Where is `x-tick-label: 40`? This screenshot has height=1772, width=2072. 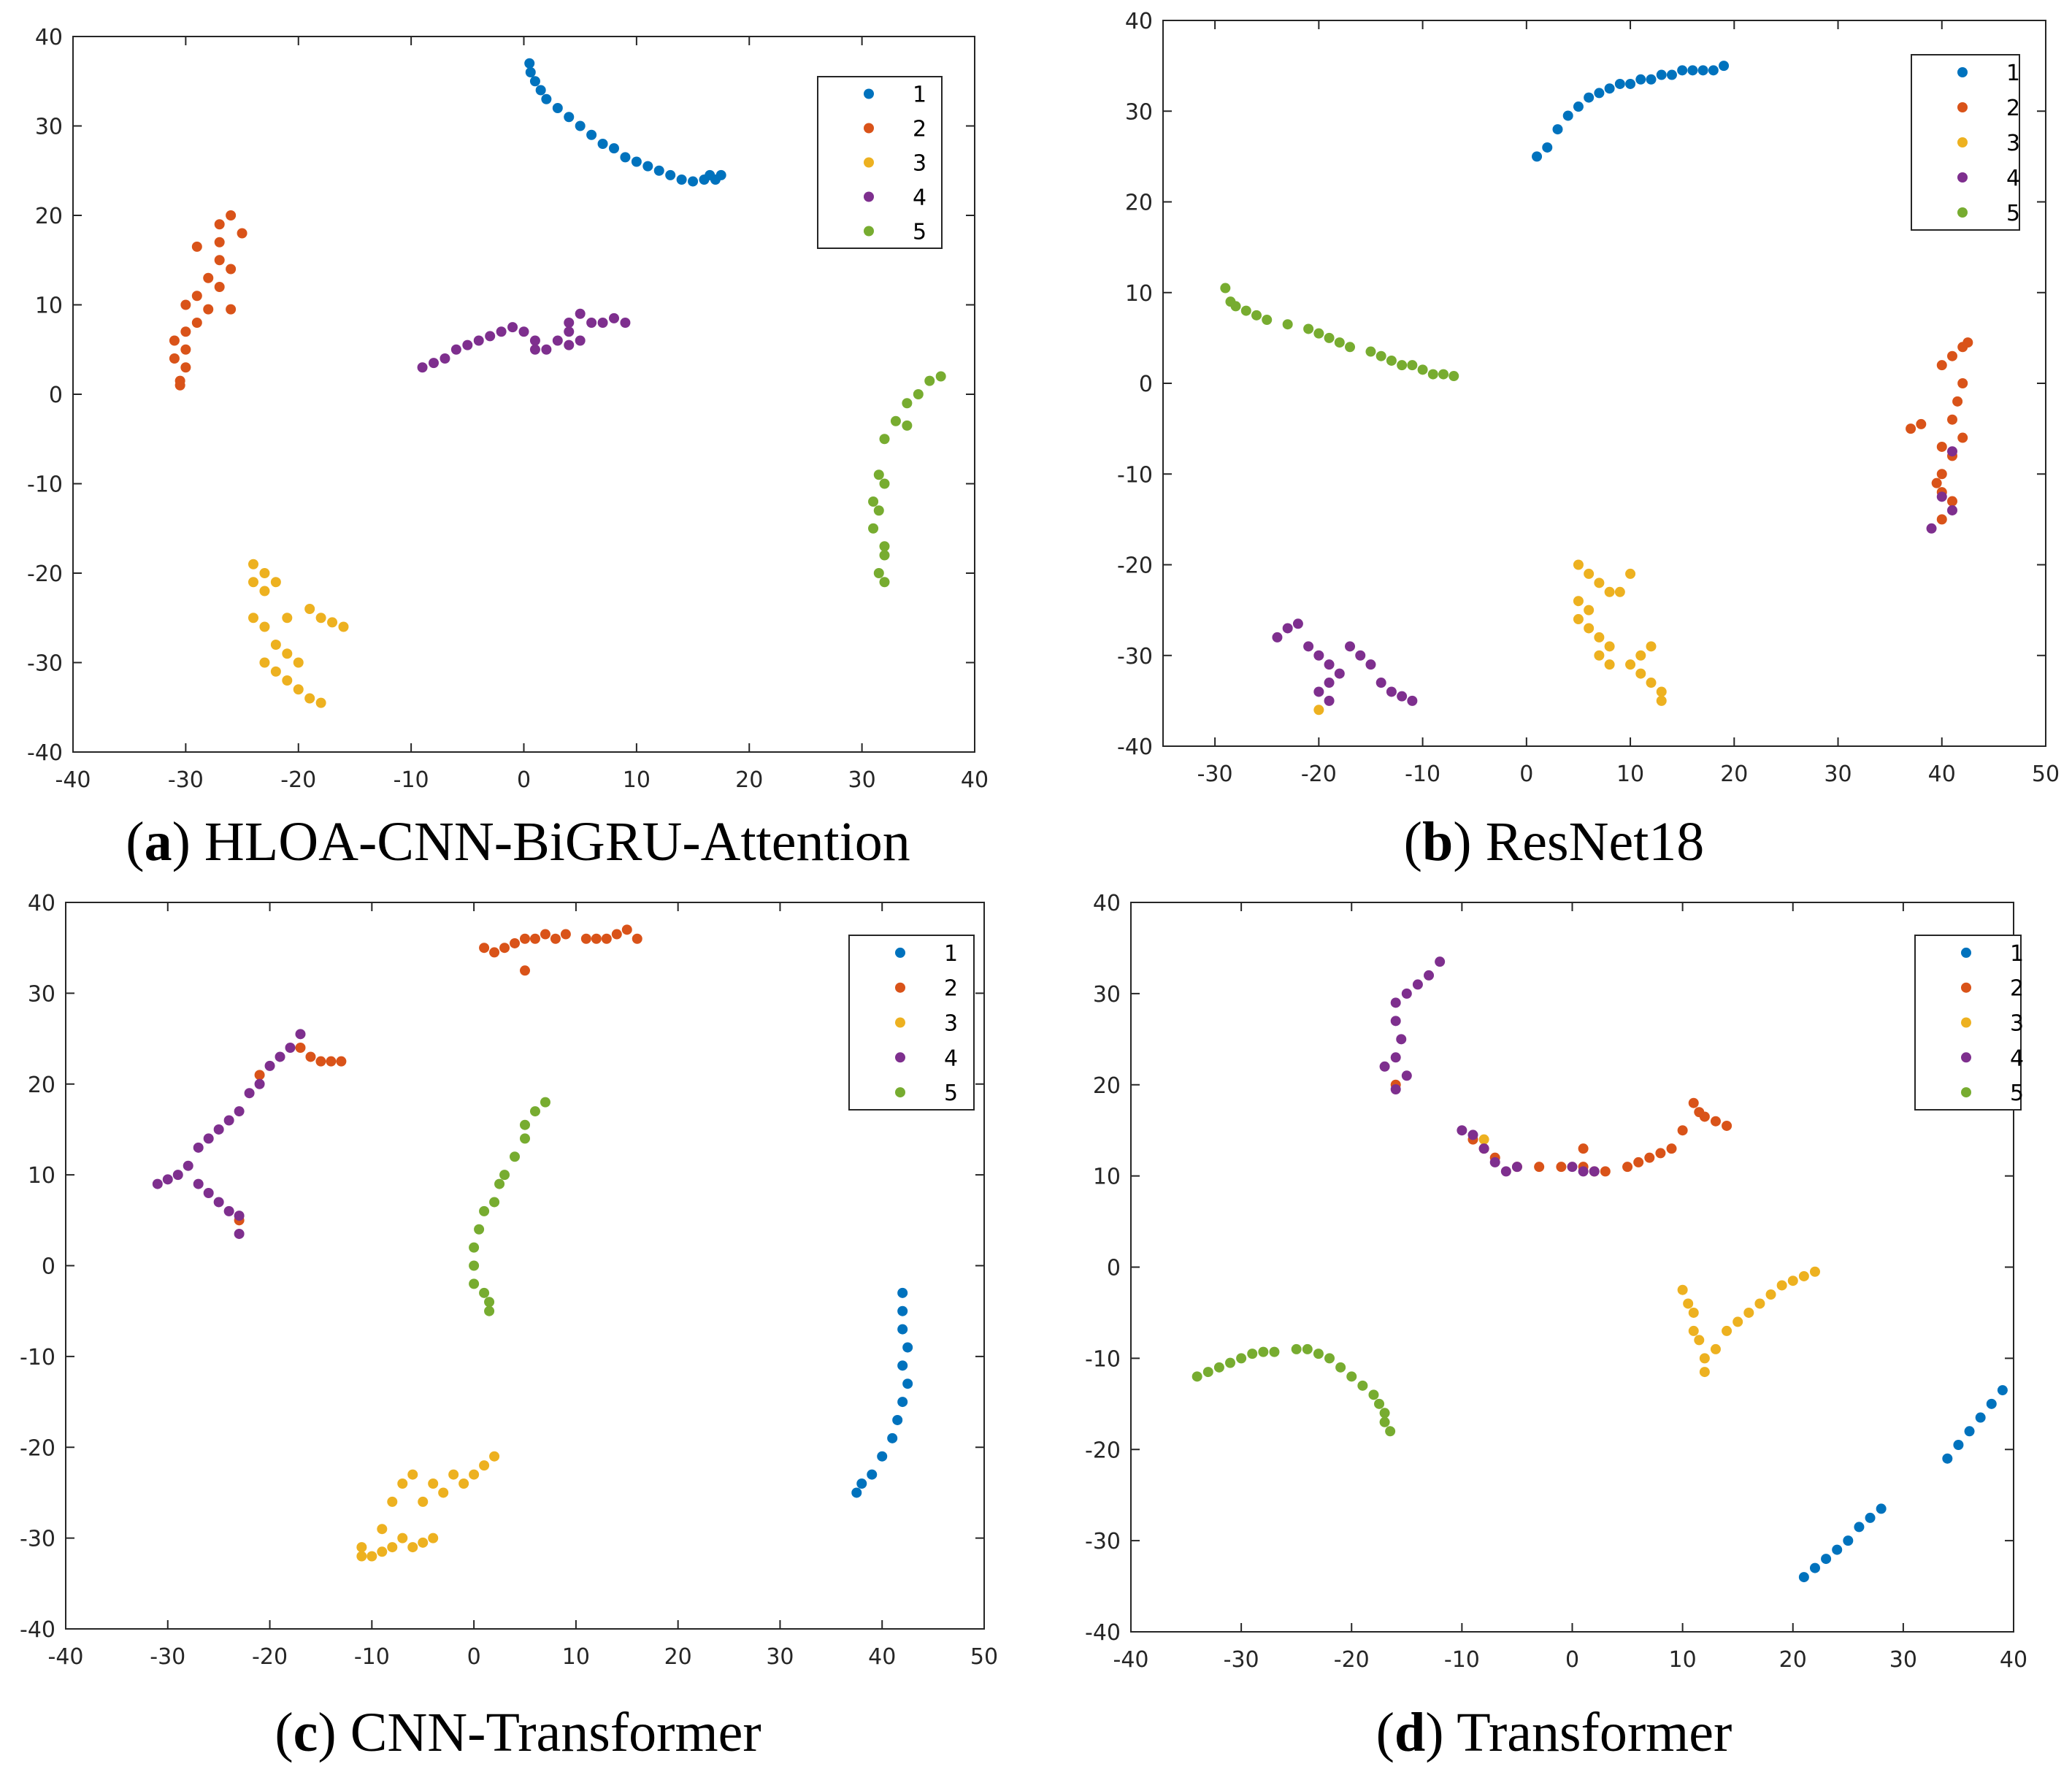 x-tick-label: 40 is located at coordinates (1942, 774).